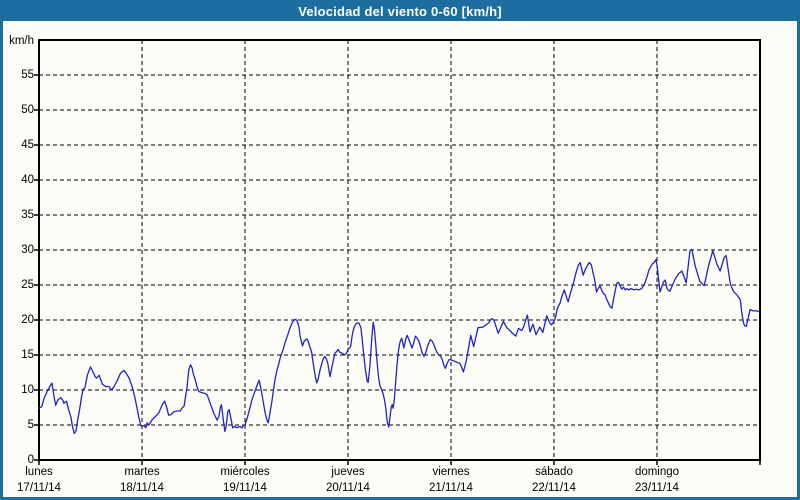 The width and height of the screenshot is (800, 500). I want to click on y-tick-label: 15, so click(27, 355).